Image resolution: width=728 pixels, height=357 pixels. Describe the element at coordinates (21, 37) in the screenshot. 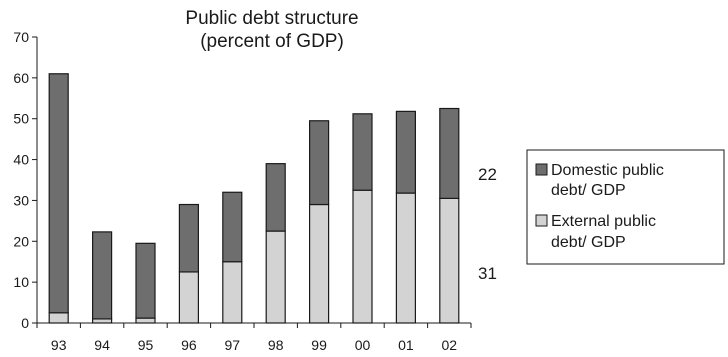

I see `y-tick-label: 70` at that location.